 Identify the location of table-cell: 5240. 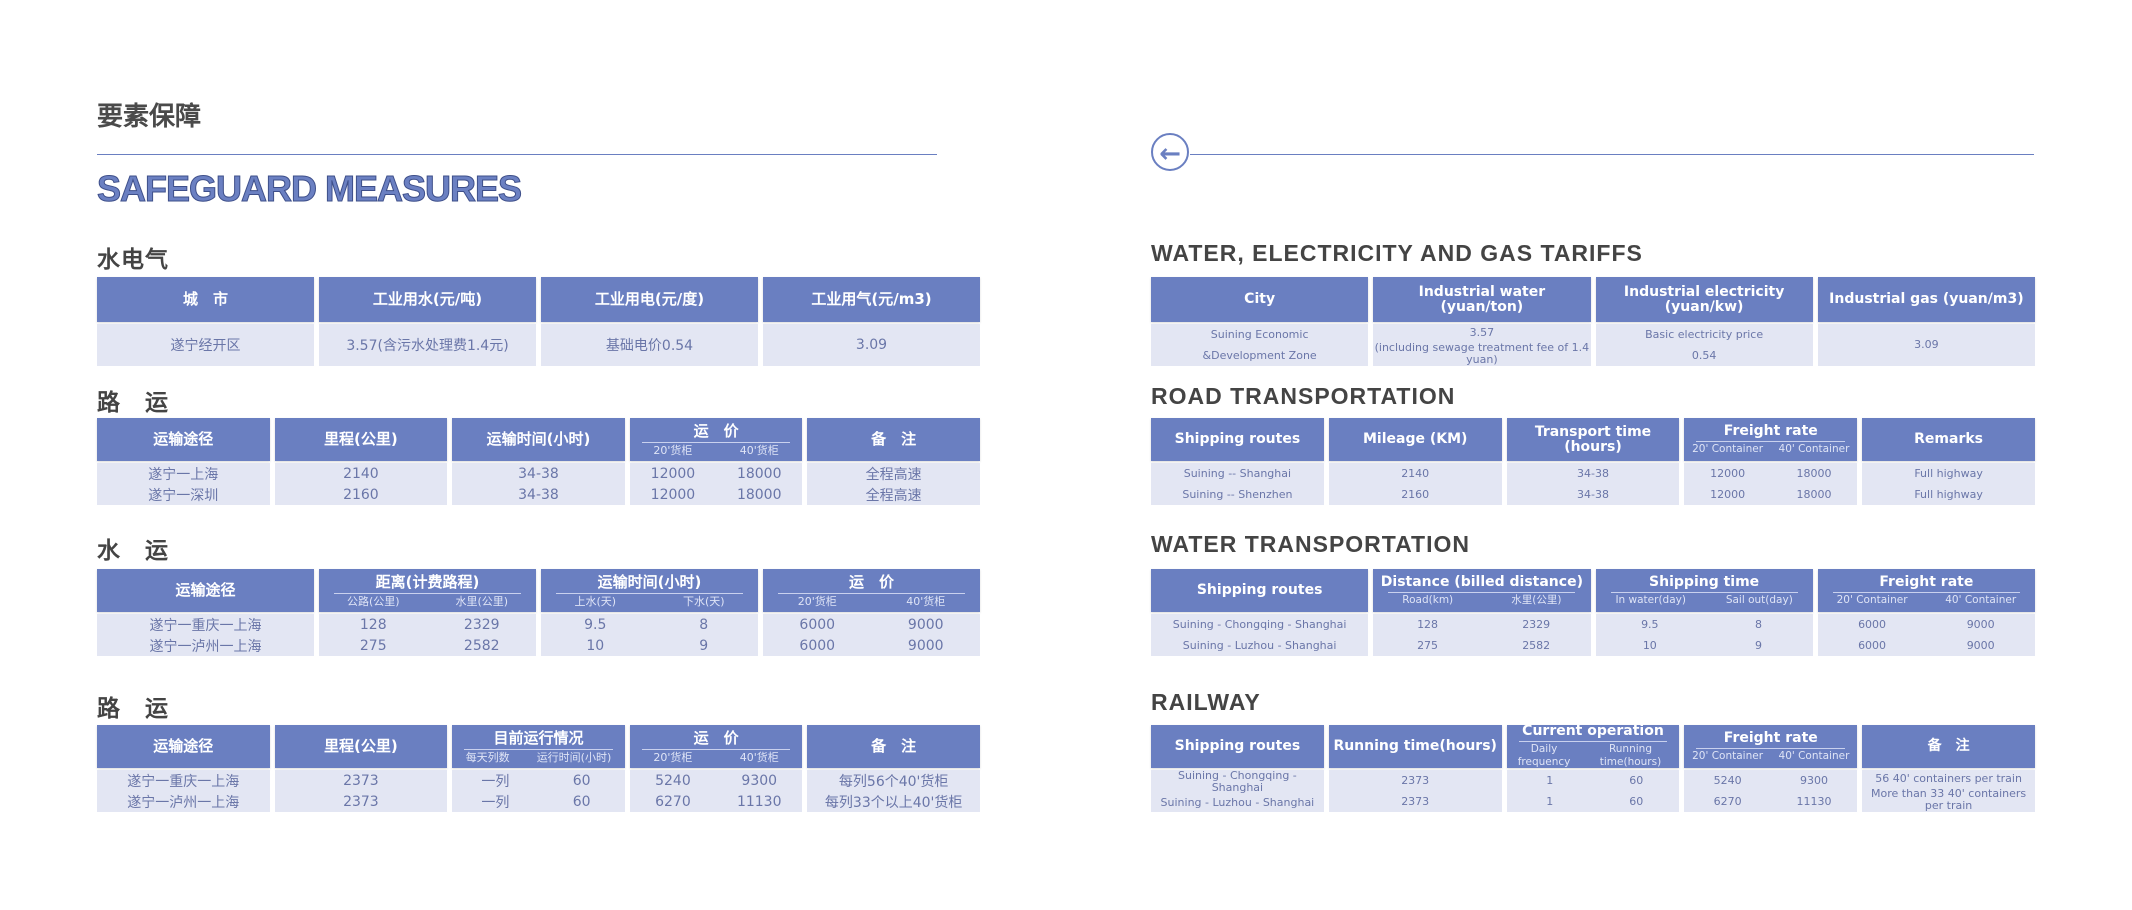
(673, 780).